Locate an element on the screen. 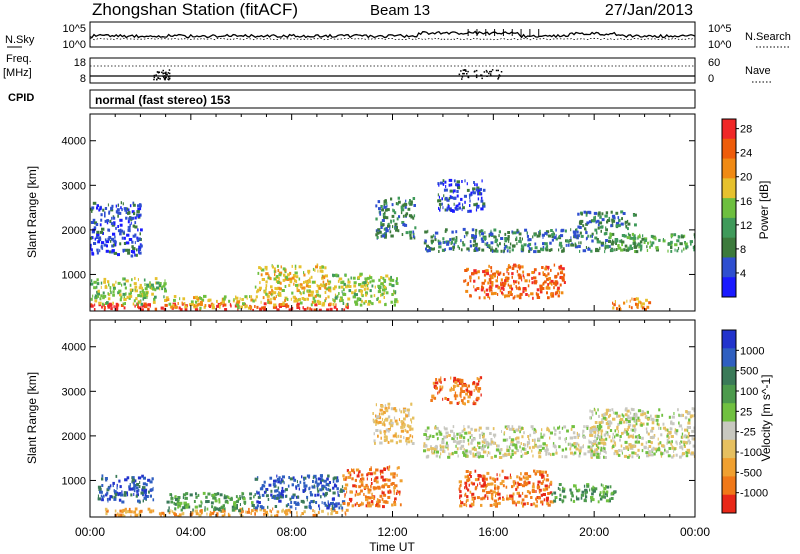 The height and width of the screenshot is (554, 800). nsky-tick-bottom: 10^0 is located at coordinates (74, 45).